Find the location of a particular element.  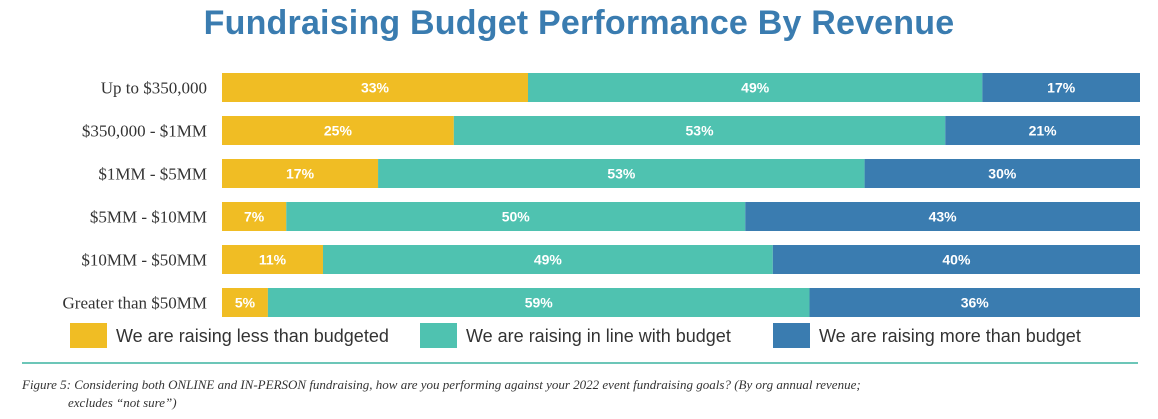

data-label: 50% is located at coordinates (516, 217).